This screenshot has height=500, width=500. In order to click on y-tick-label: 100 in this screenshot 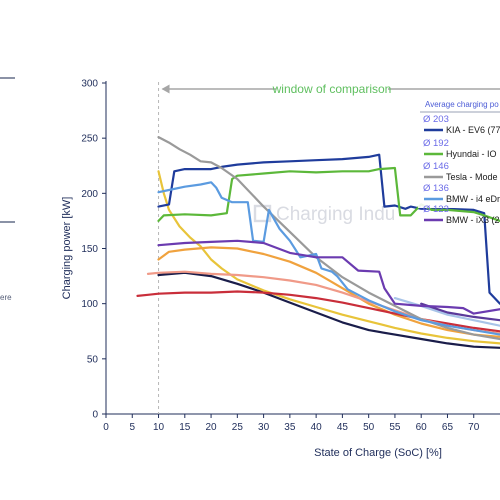, I will do `click(89, 304)`.